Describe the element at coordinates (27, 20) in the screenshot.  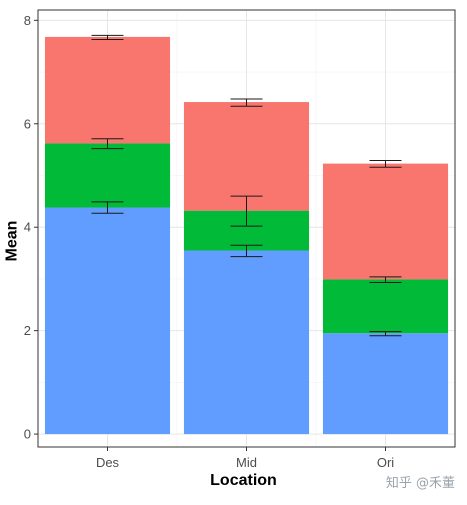
I see `y-tick-label: 8` at that location.